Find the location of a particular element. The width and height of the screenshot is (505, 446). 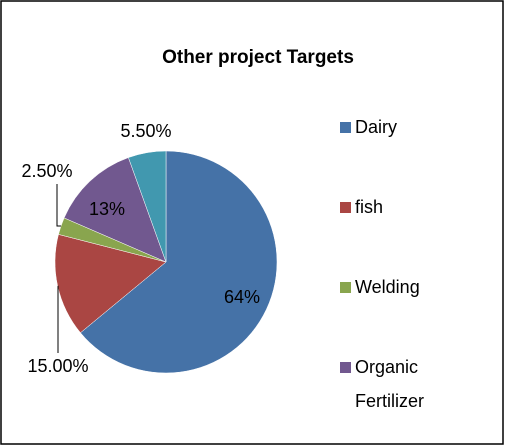

legend-label: Organic Fertilizer is located at coordinates (389, 384).